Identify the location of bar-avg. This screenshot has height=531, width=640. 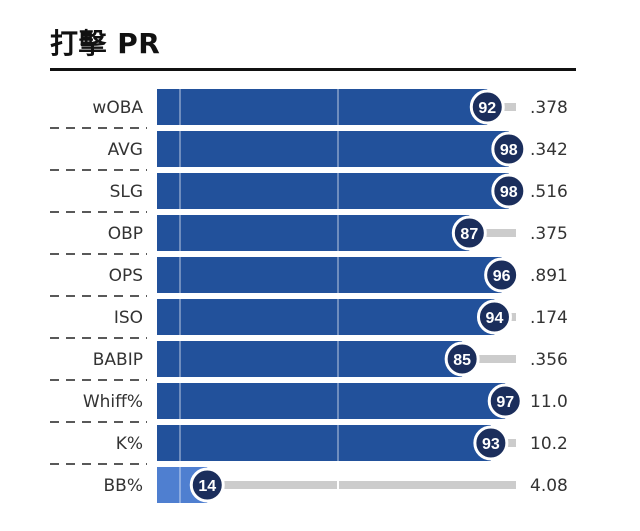
(333, 149).